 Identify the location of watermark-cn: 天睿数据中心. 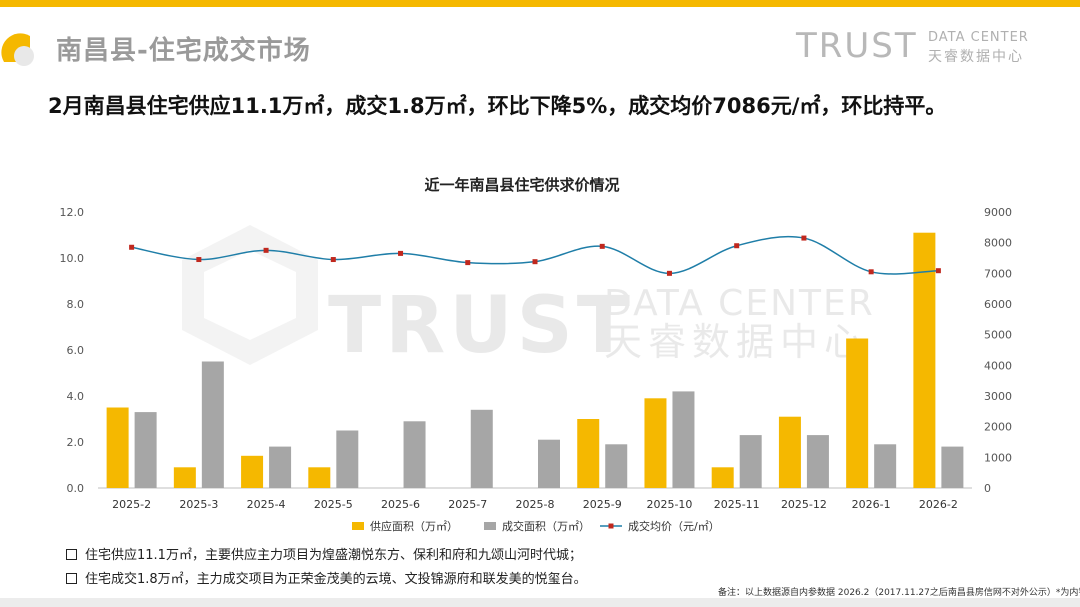
(736, 342).